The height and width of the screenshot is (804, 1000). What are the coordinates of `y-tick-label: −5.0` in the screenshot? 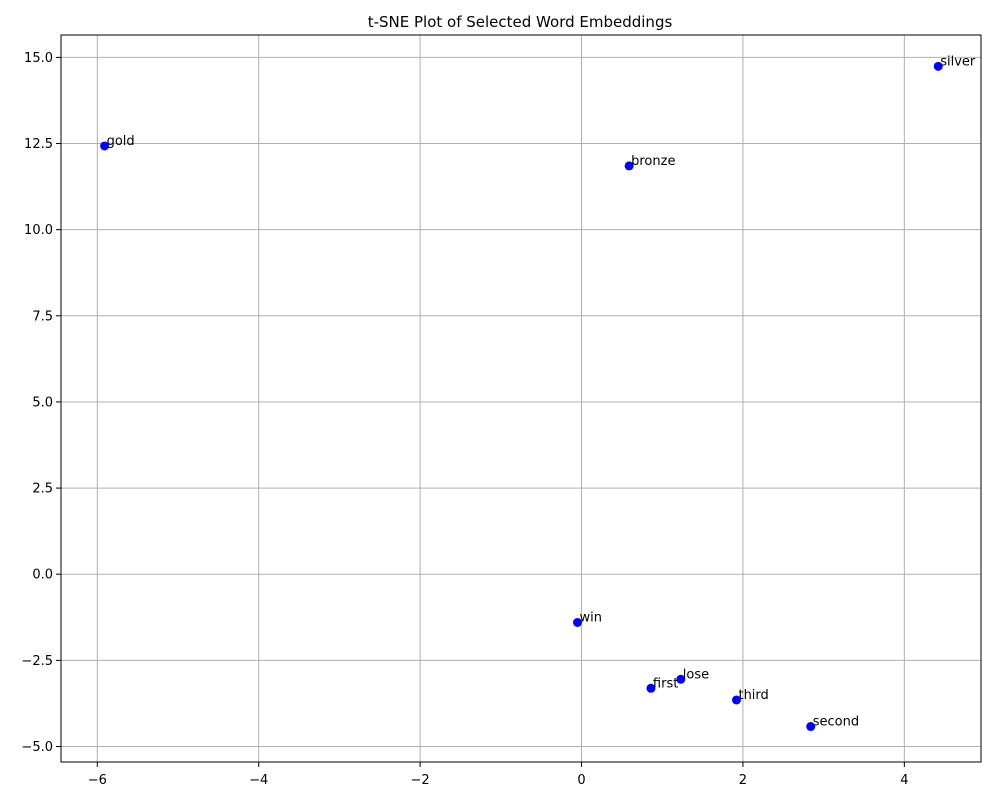 It's located at (37, 747).